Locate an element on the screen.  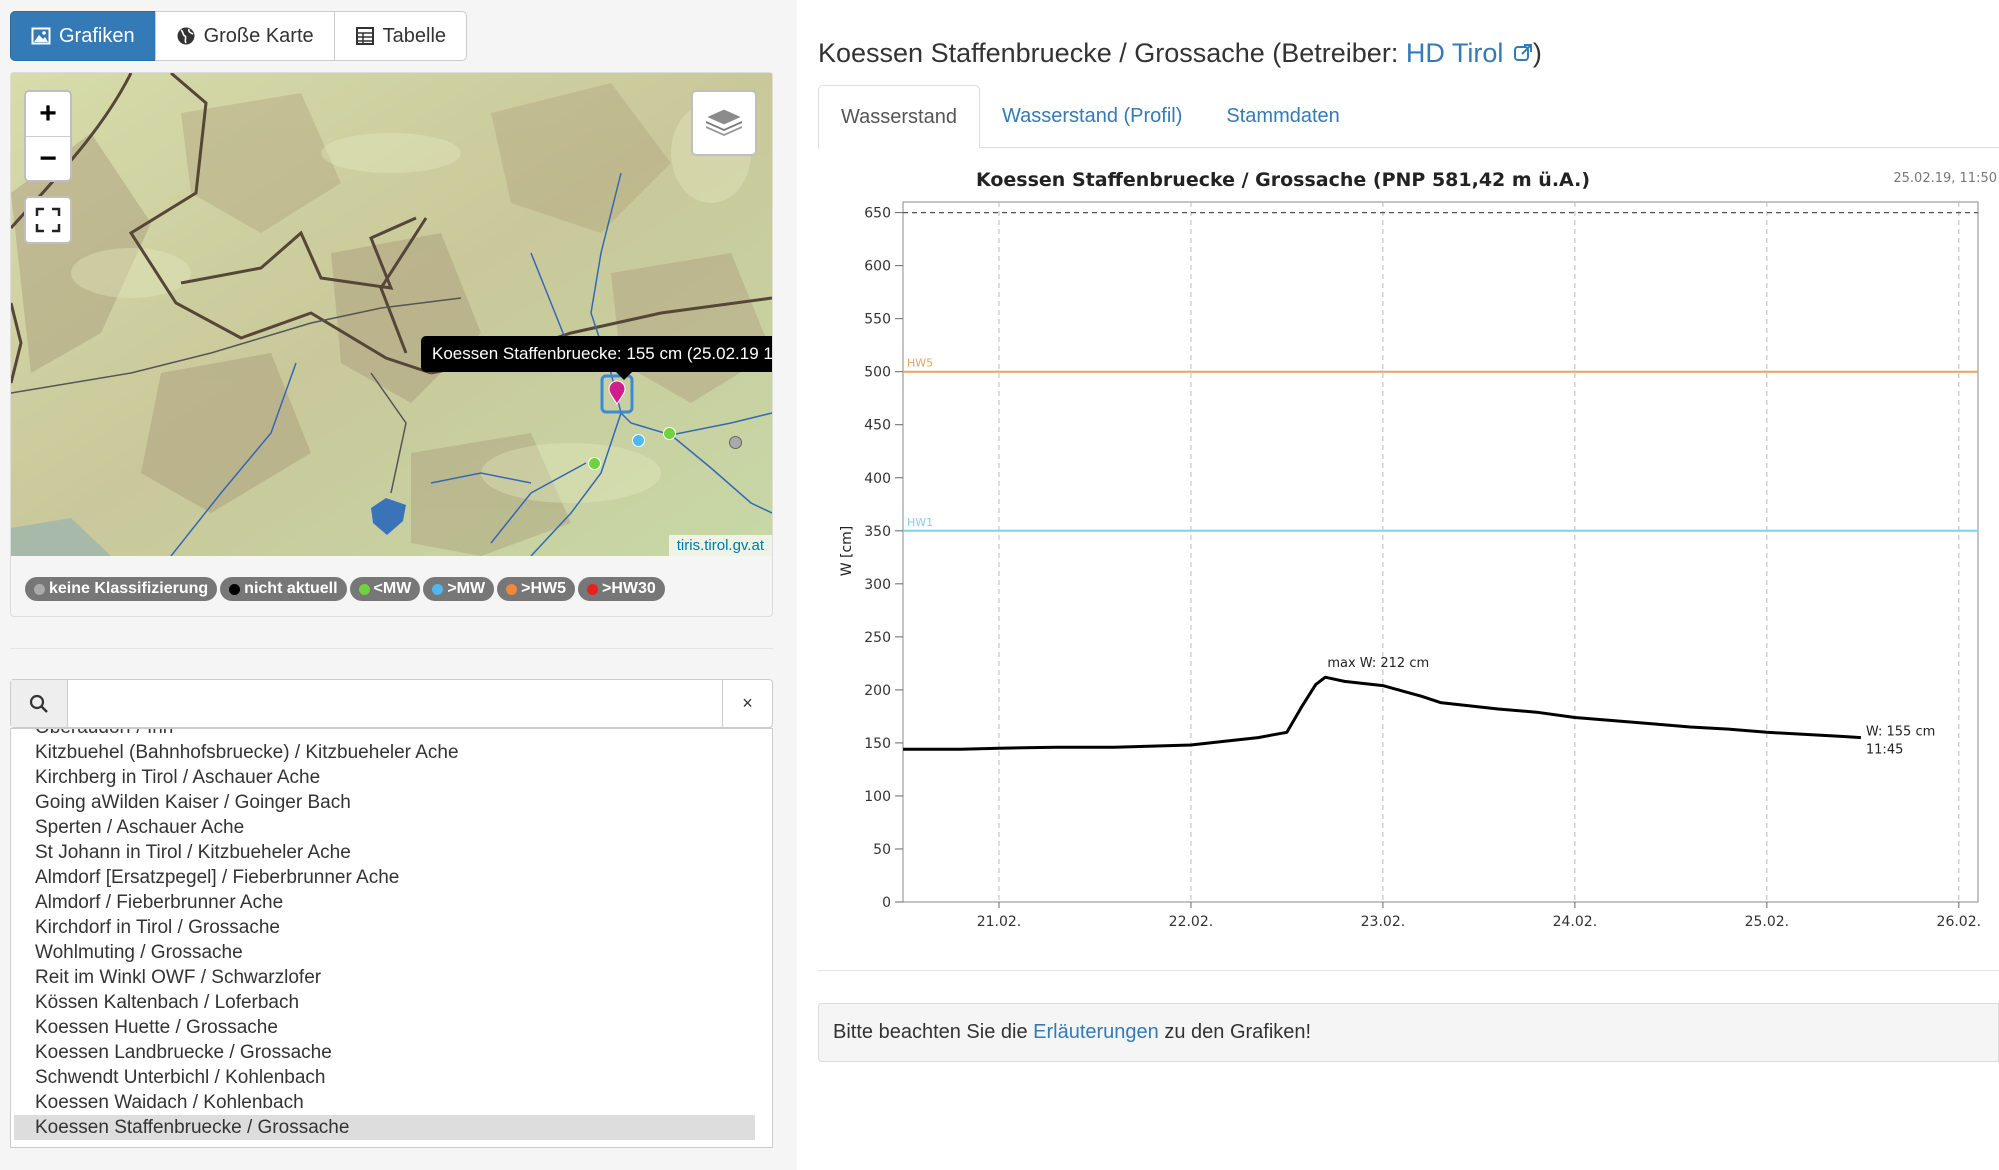
picture-icon is located at coordinates (41, 36).